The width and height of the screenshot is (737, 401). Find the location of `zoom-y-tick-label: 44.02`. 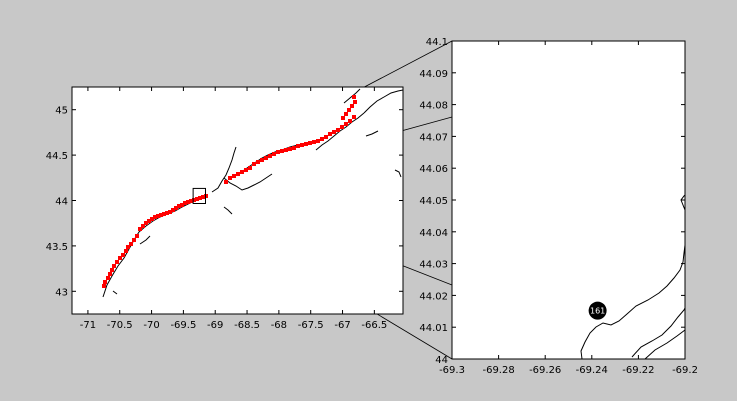

zoom-y-tick-label: 44.02 is located at coordinates (433, 296).